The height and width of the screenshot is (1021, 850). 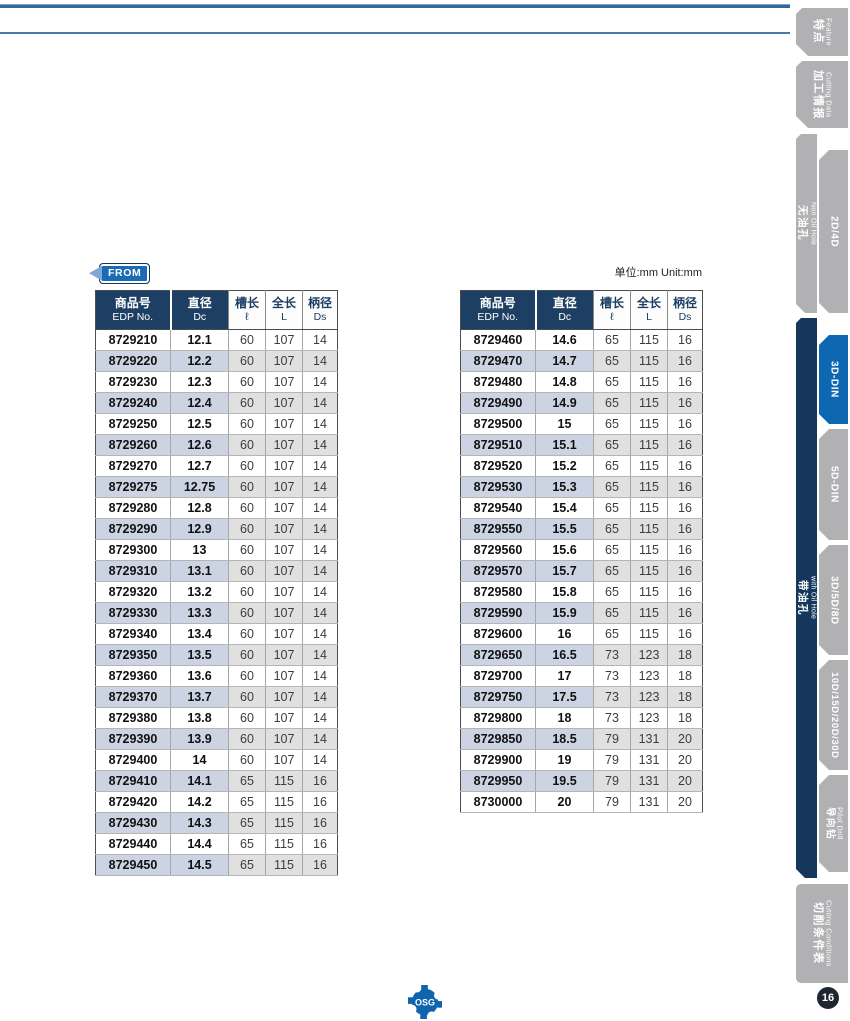 I want to click on dc-cell: 12.5, so click(x=199, y=424).